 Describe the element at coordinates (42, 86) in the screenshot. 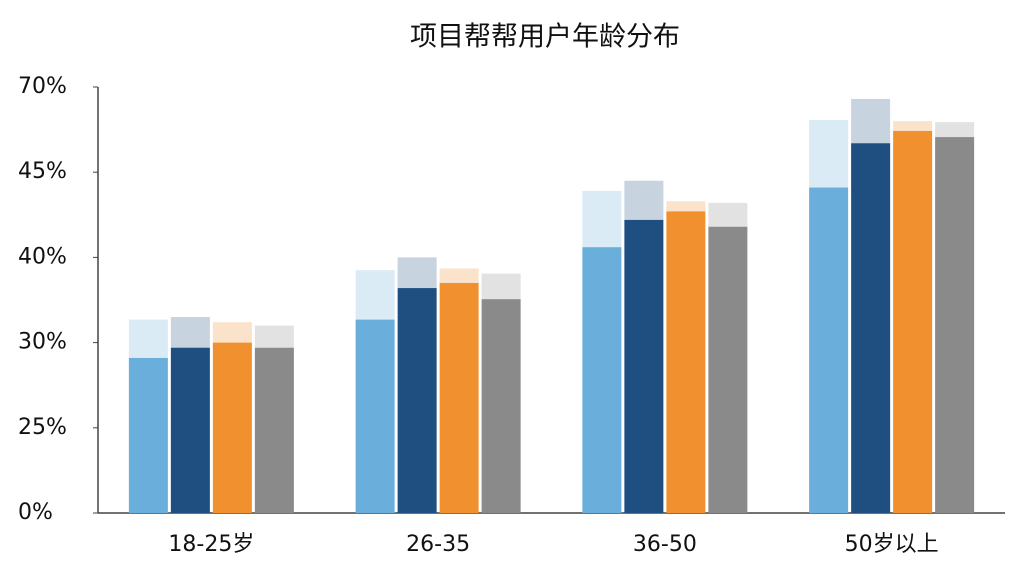

I see `y-tick-label: 70%` at that location.